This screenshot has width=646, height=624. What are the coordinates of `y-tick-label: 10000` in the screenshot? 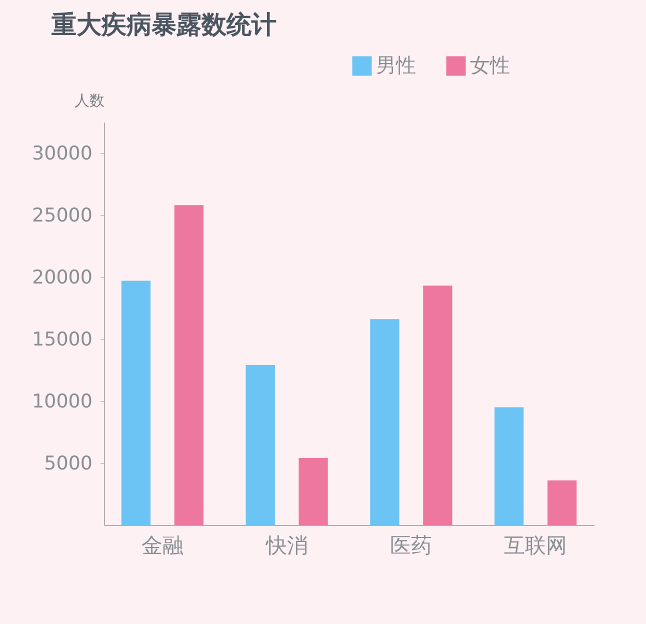 It's located at (62, 401).